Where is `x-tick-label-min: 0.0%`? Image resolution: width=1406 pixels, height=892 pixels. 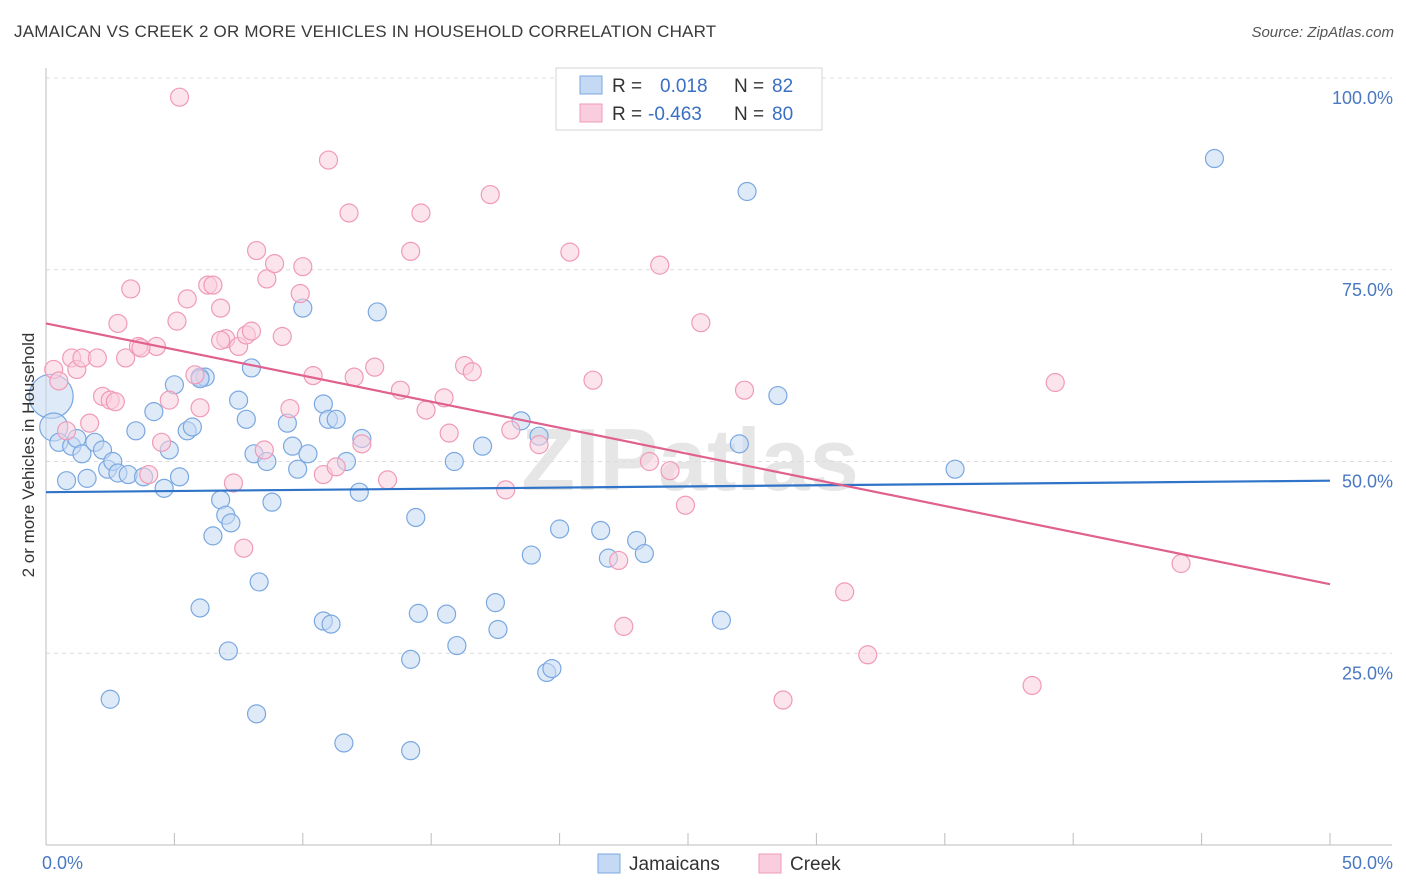 x-tick-label-min: 0.0% is located at coordinates (62, 863).